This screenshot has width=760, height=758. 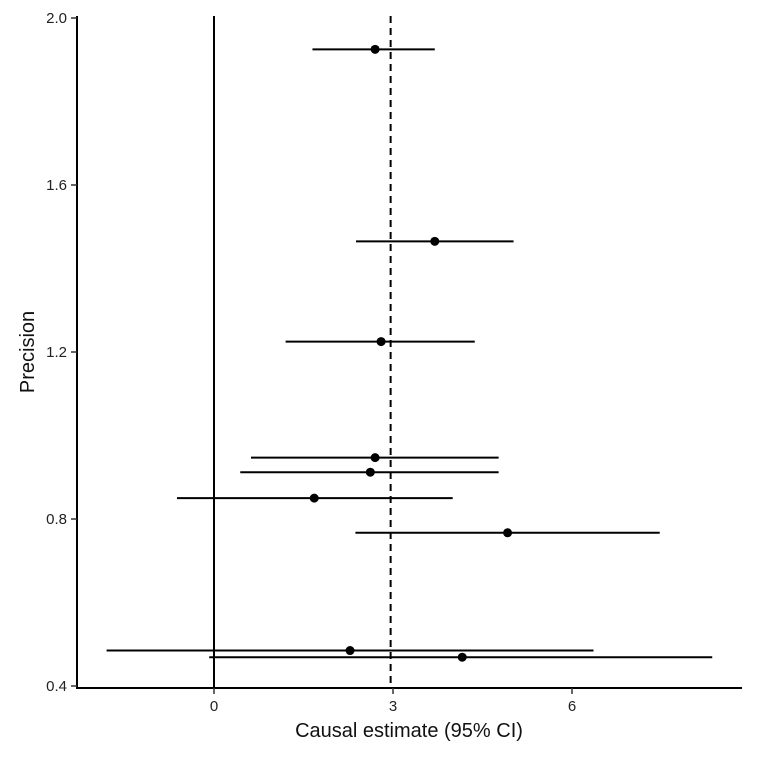 I want to click on y-tick-label: 0.4, so click(x=56, y=686).